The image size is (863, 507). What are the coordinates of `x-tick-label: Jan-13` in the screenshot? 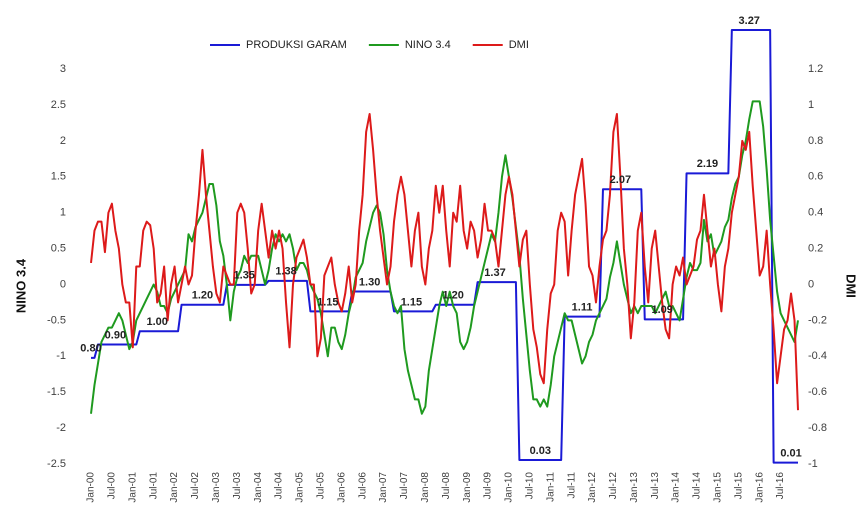 It's located at (634, 487).